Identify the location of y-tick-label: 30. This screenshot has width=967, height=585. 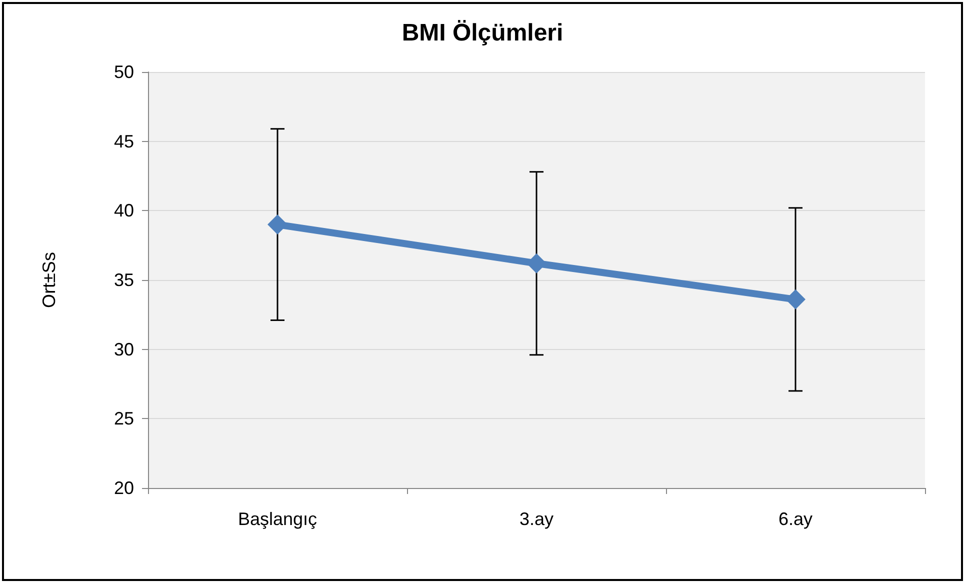
(124, 349).